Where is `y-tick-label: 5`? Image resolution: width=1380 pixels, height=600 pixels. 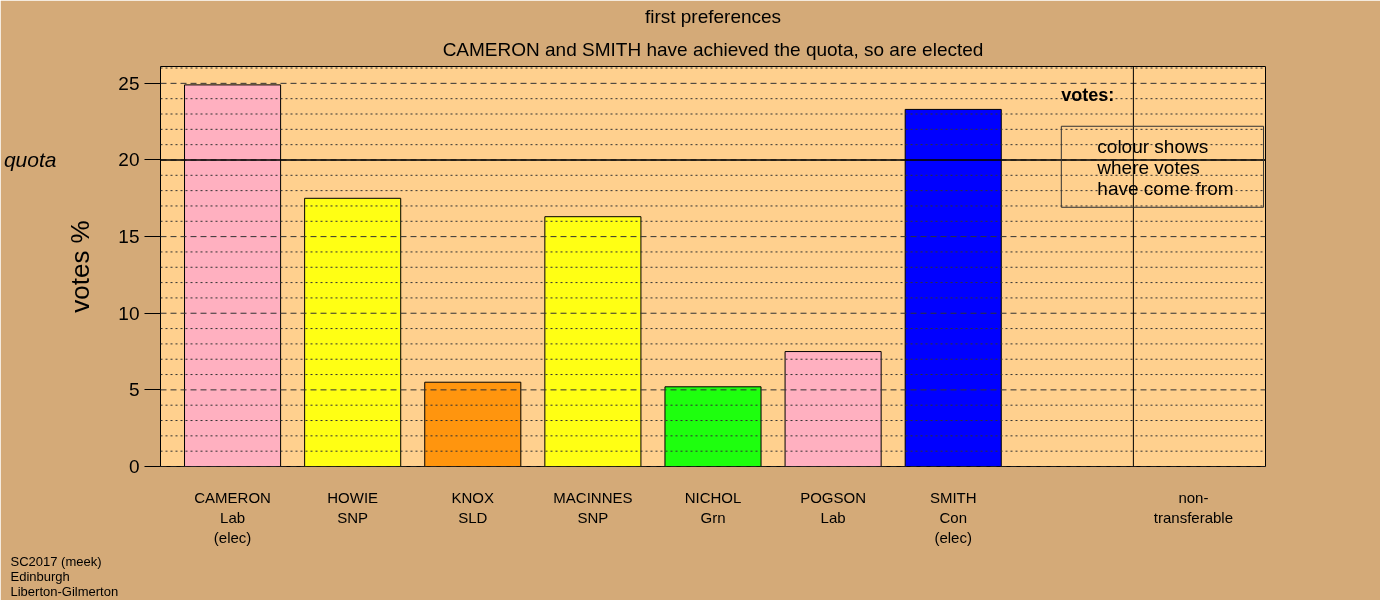 y-tick-label: 5 is located at coordinates (134, 390).